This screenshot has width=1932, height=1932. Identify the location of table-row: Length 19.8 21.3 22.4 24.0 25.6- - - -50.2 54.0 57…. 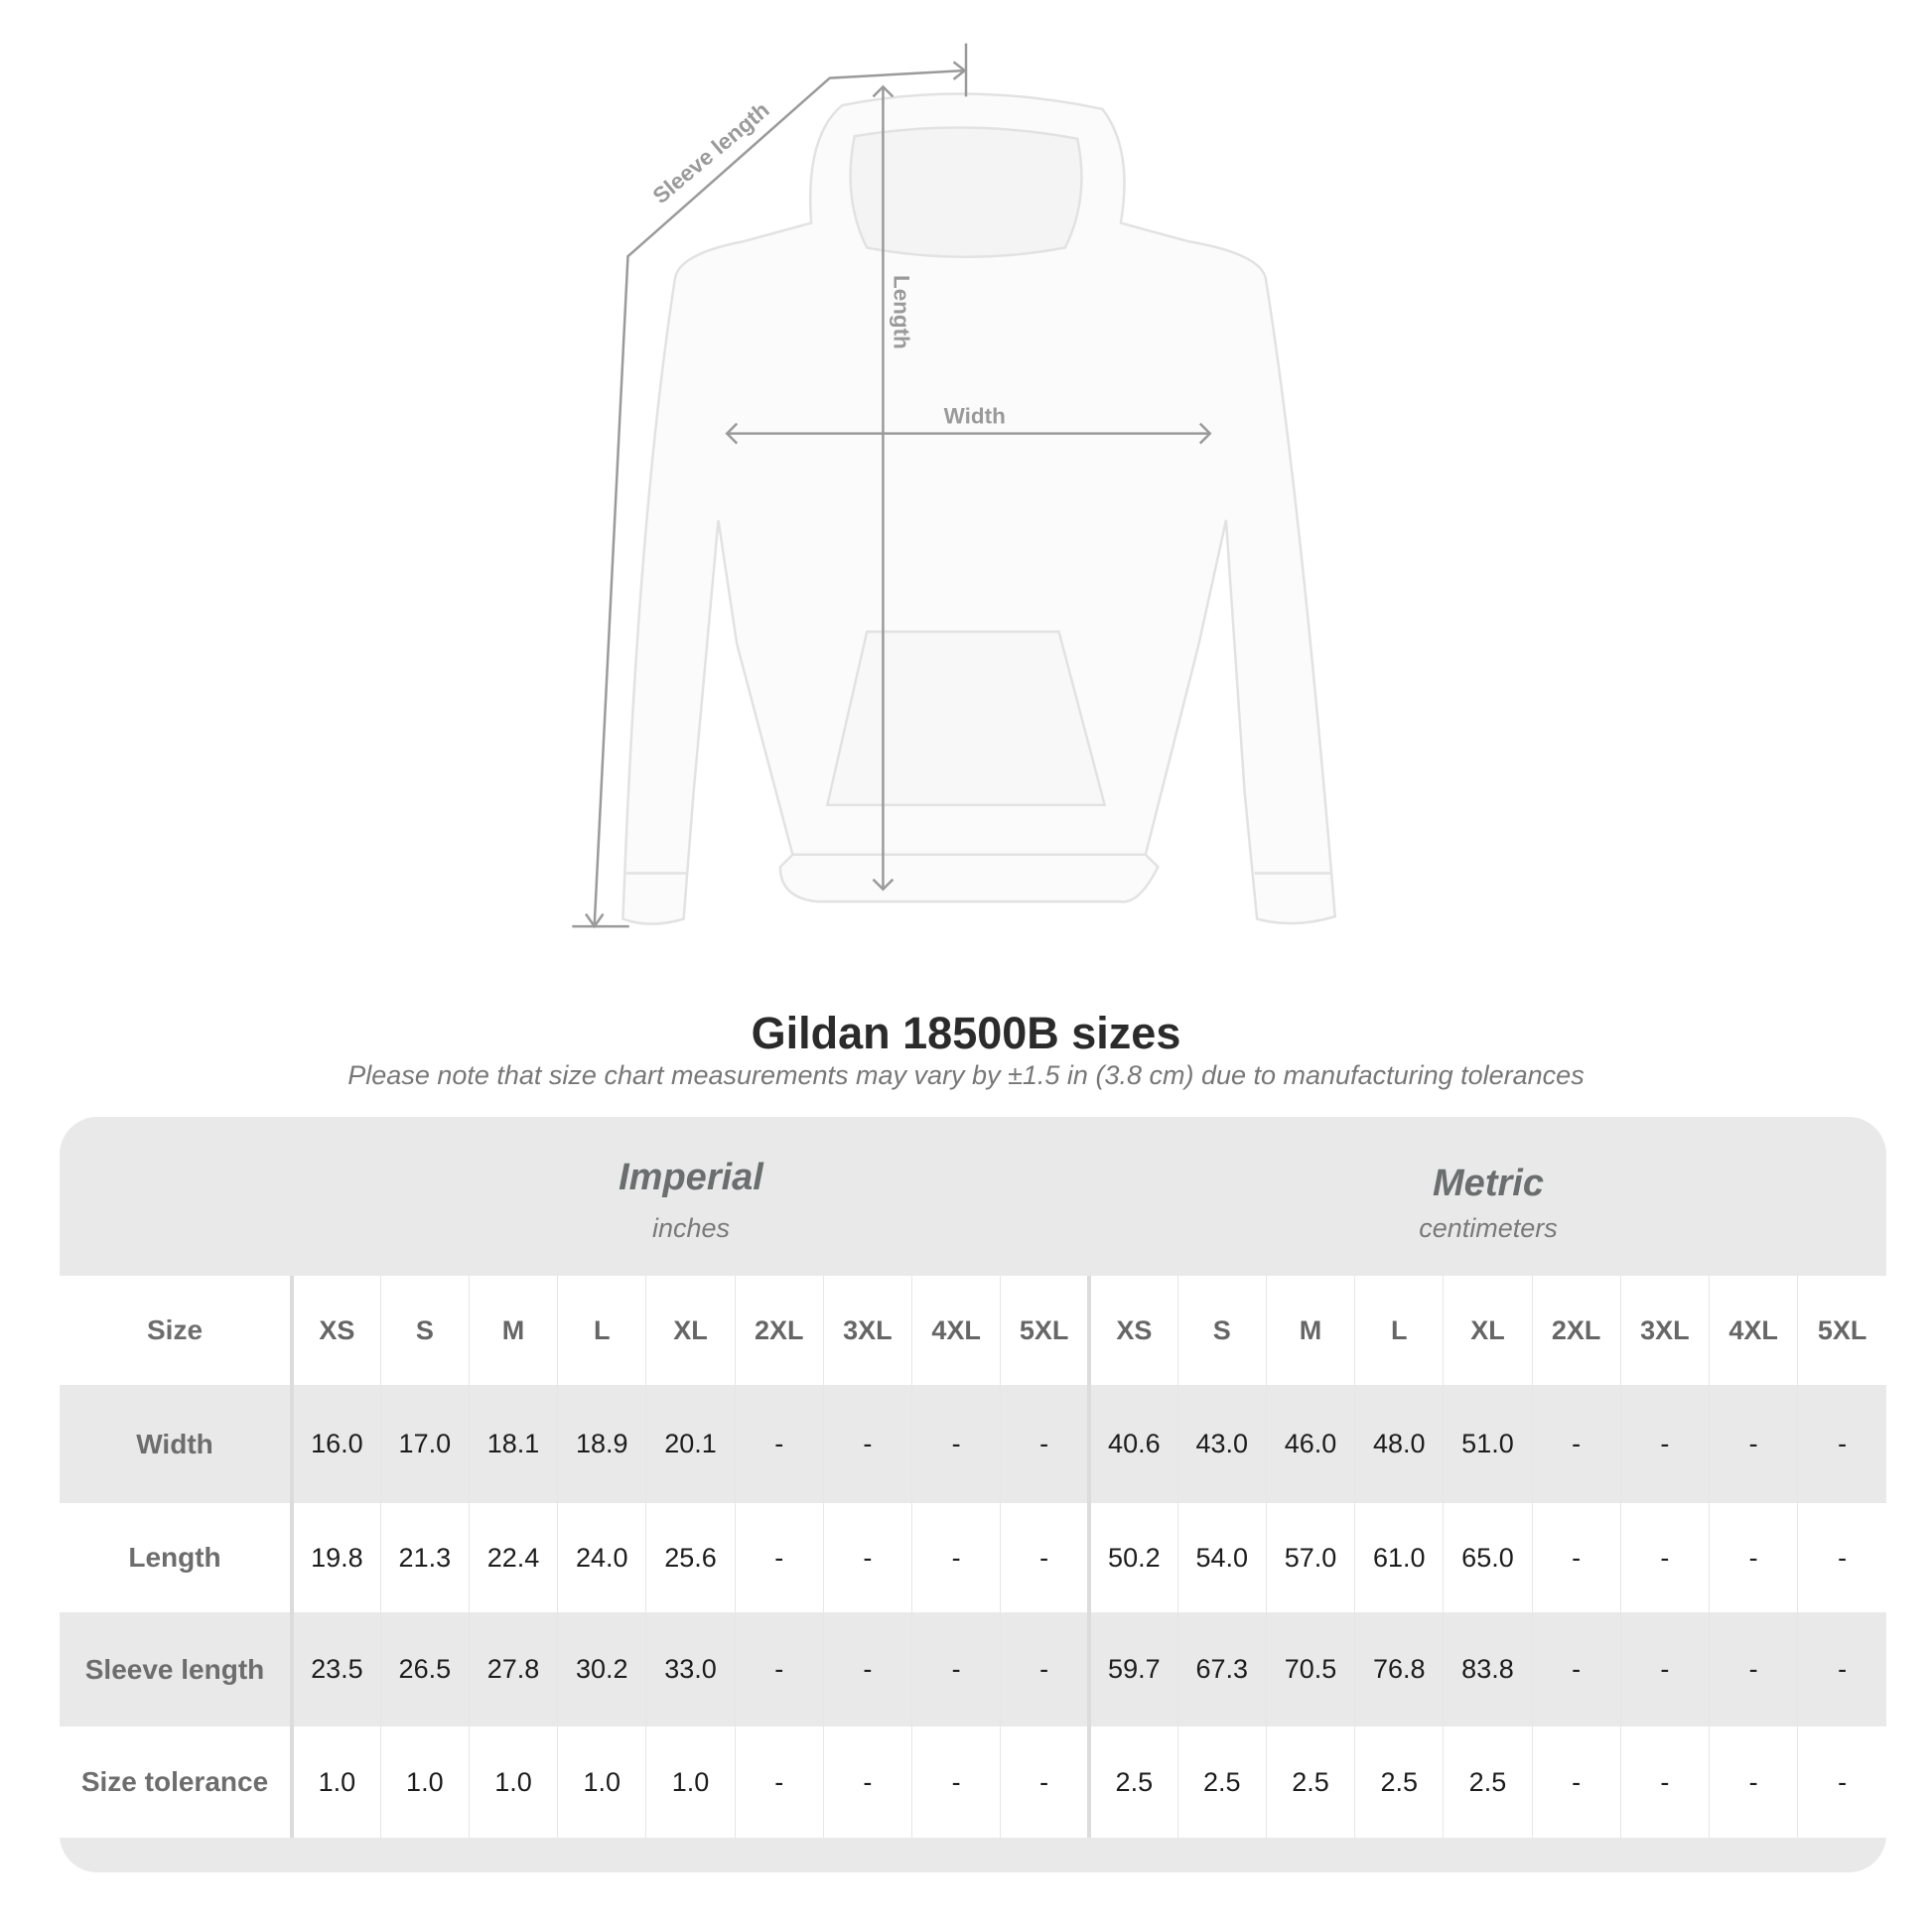
(973, 1557).